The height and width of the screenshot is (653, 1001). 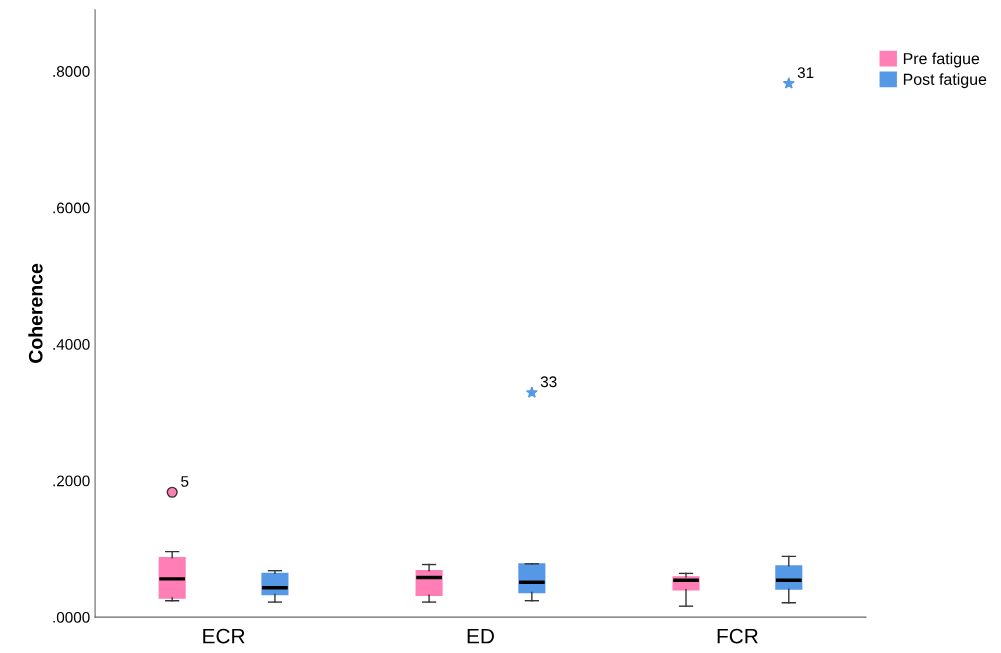 What do you see at coordinates (71, 344) in the screenshot?
I see `y-tick-label: .4000` at bounding box center [71, 344].